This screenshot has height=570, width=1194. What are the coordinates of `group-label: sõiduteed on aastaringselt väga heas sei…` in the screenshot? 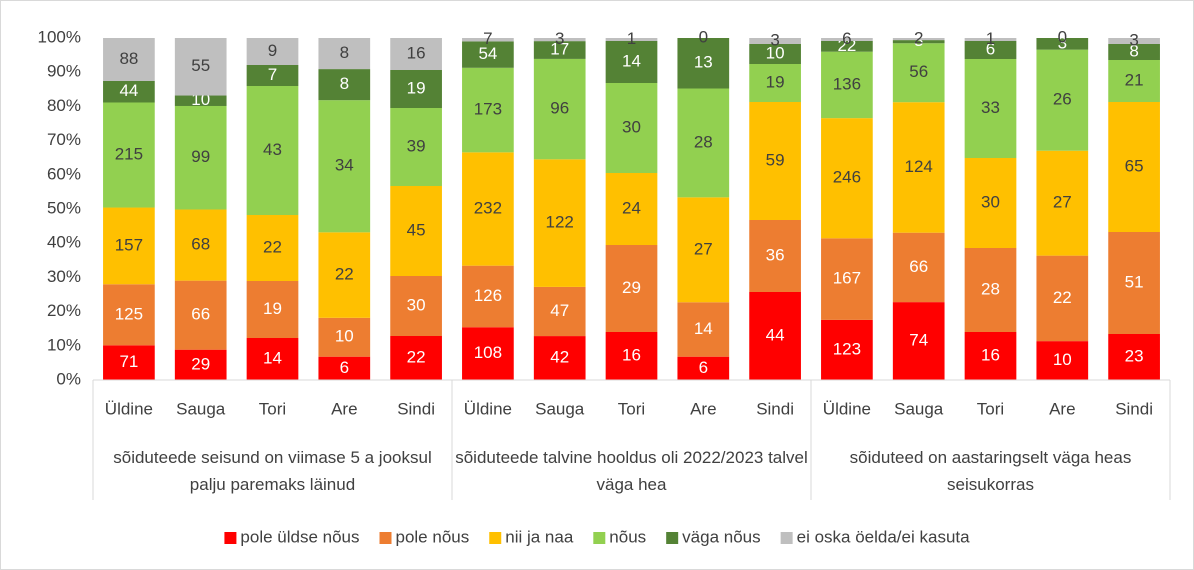 It's located at (990, 471).